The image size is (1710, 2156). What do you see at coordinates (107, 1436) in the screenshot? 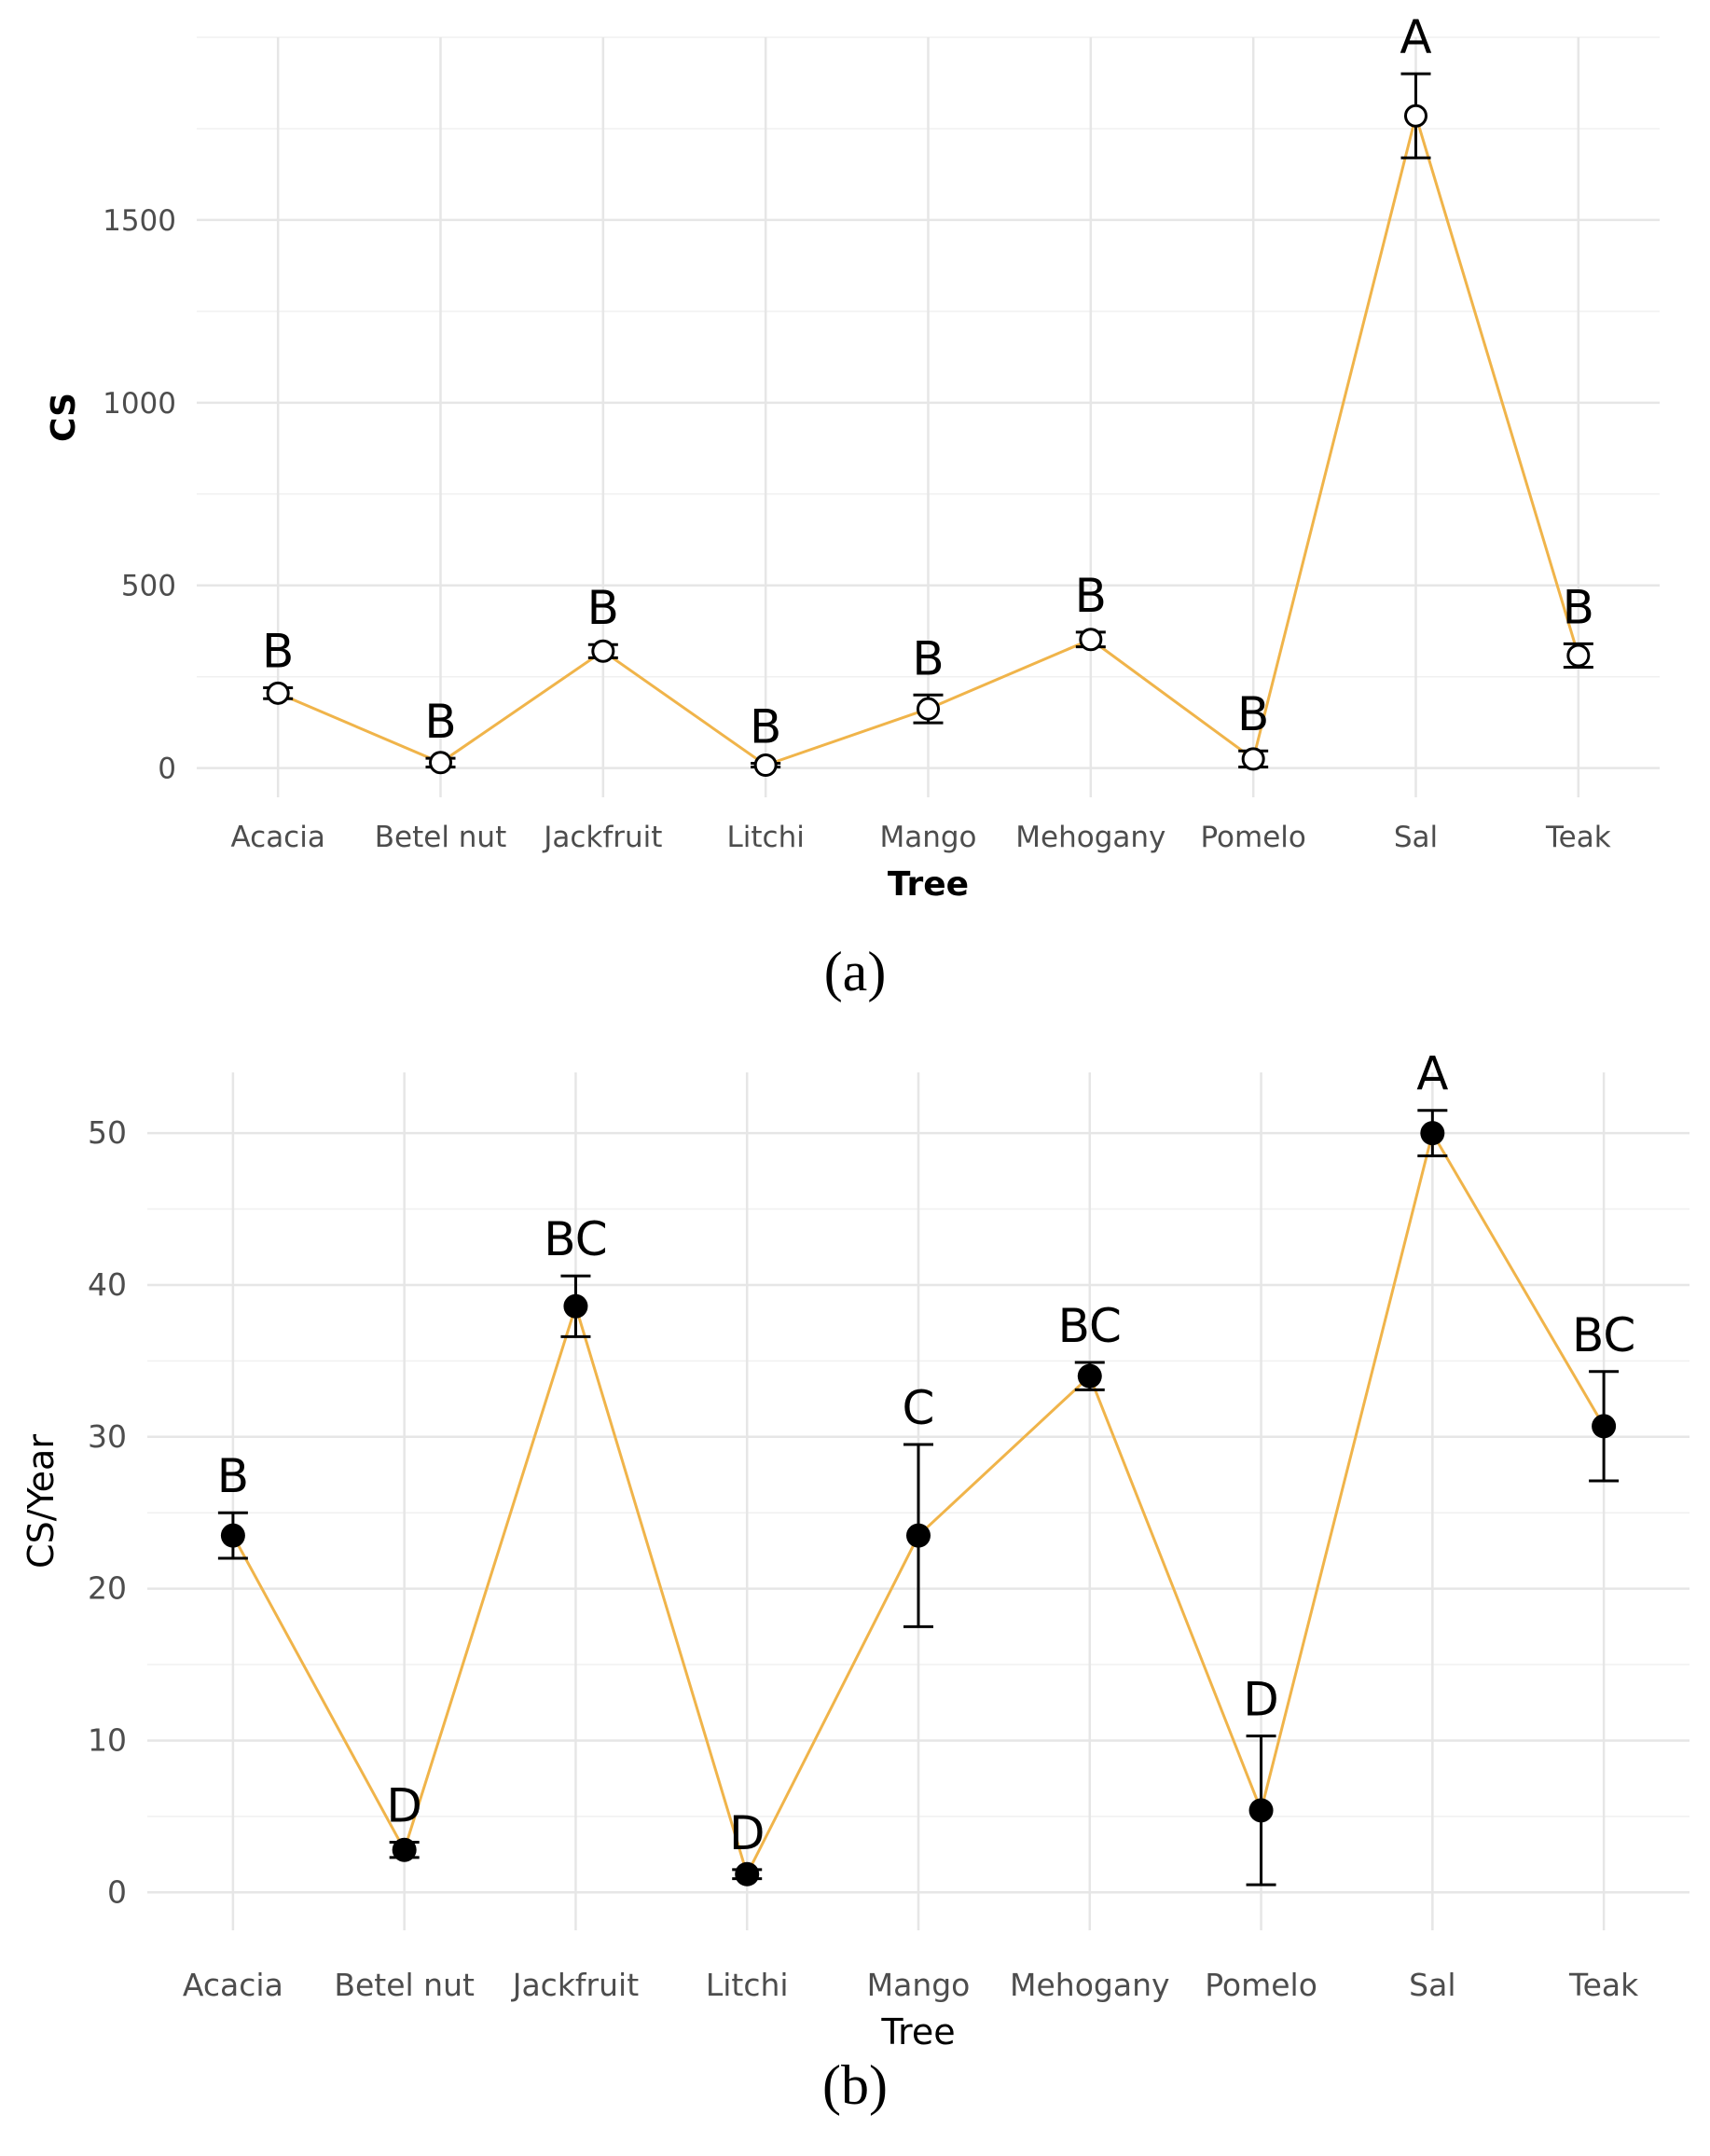
I see `y-tick-label: 30` at bounding box center [107, 1436].